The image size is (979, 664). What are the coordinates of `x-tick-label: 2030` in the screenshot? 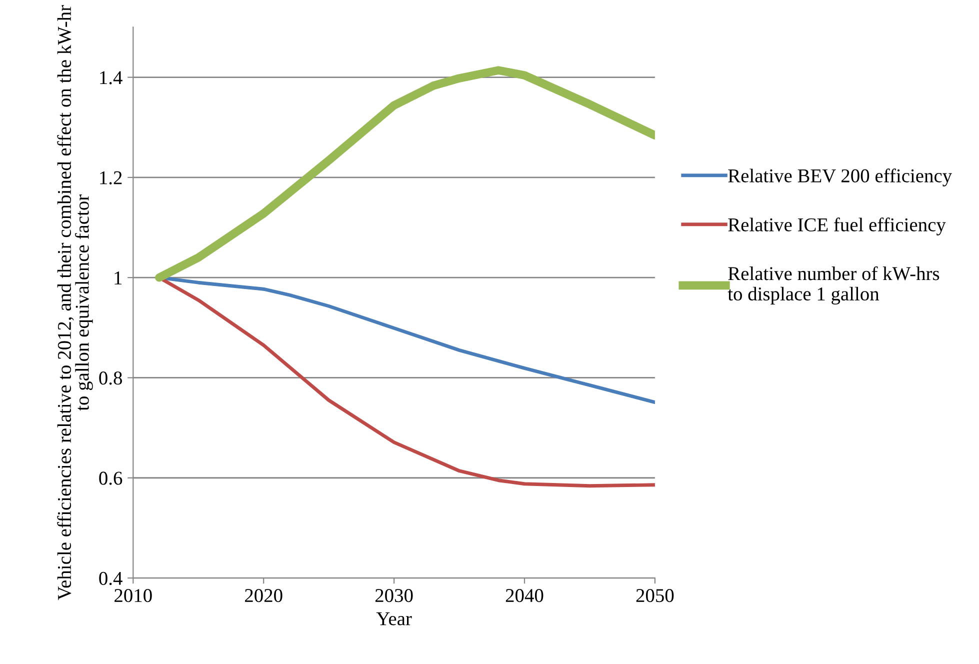 It's located at (394, 595).